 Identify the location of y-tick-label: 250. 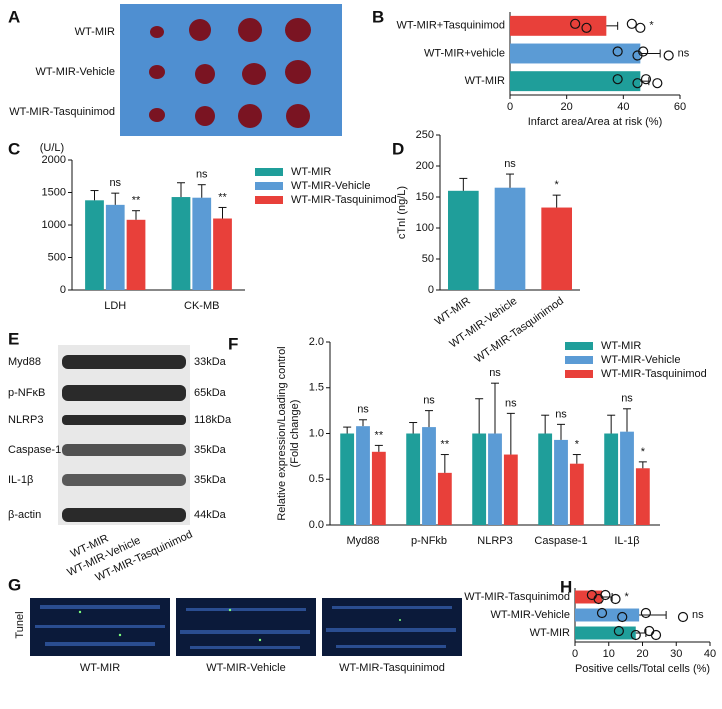
(425, 135).